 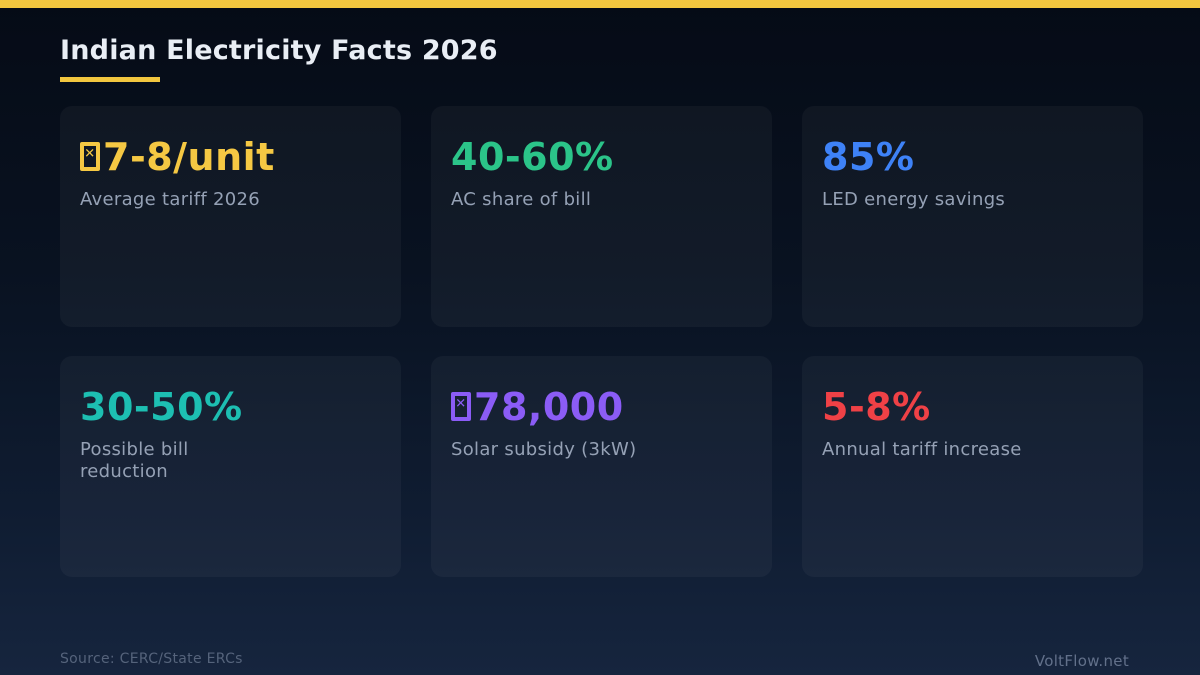 What do you see at coordinates (601, 216) in the screenshot?
I see `stat-card-ac-share: 40-60% AC share of bill` at bounding box center [601, 216].